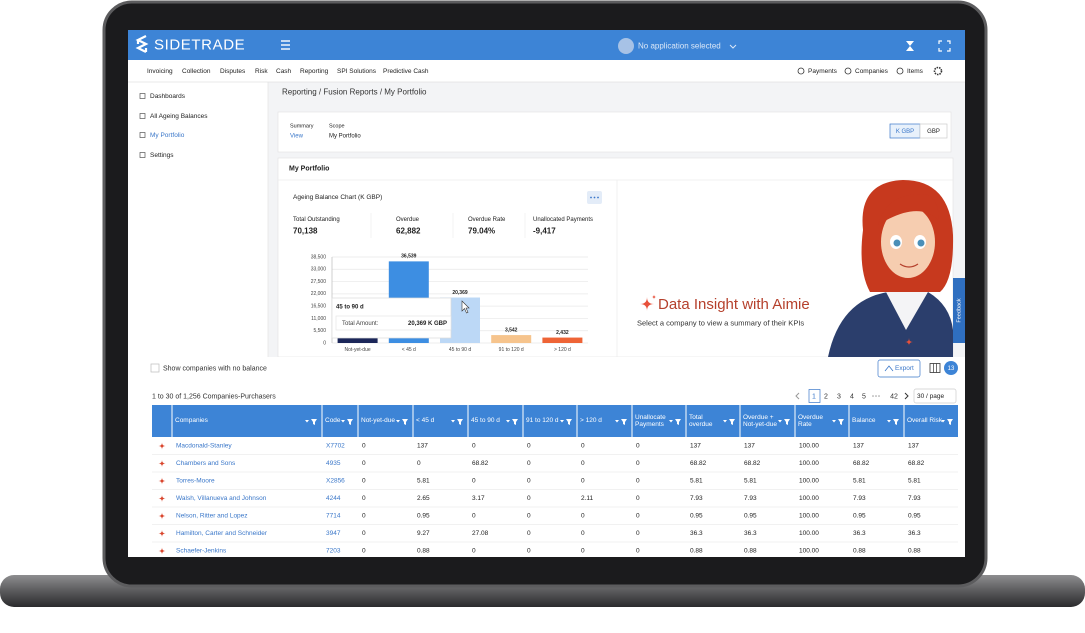  Describe the element at coordinates (357, 71) in the screenshot. I see `nav-item: SPI Solutions` at that location.